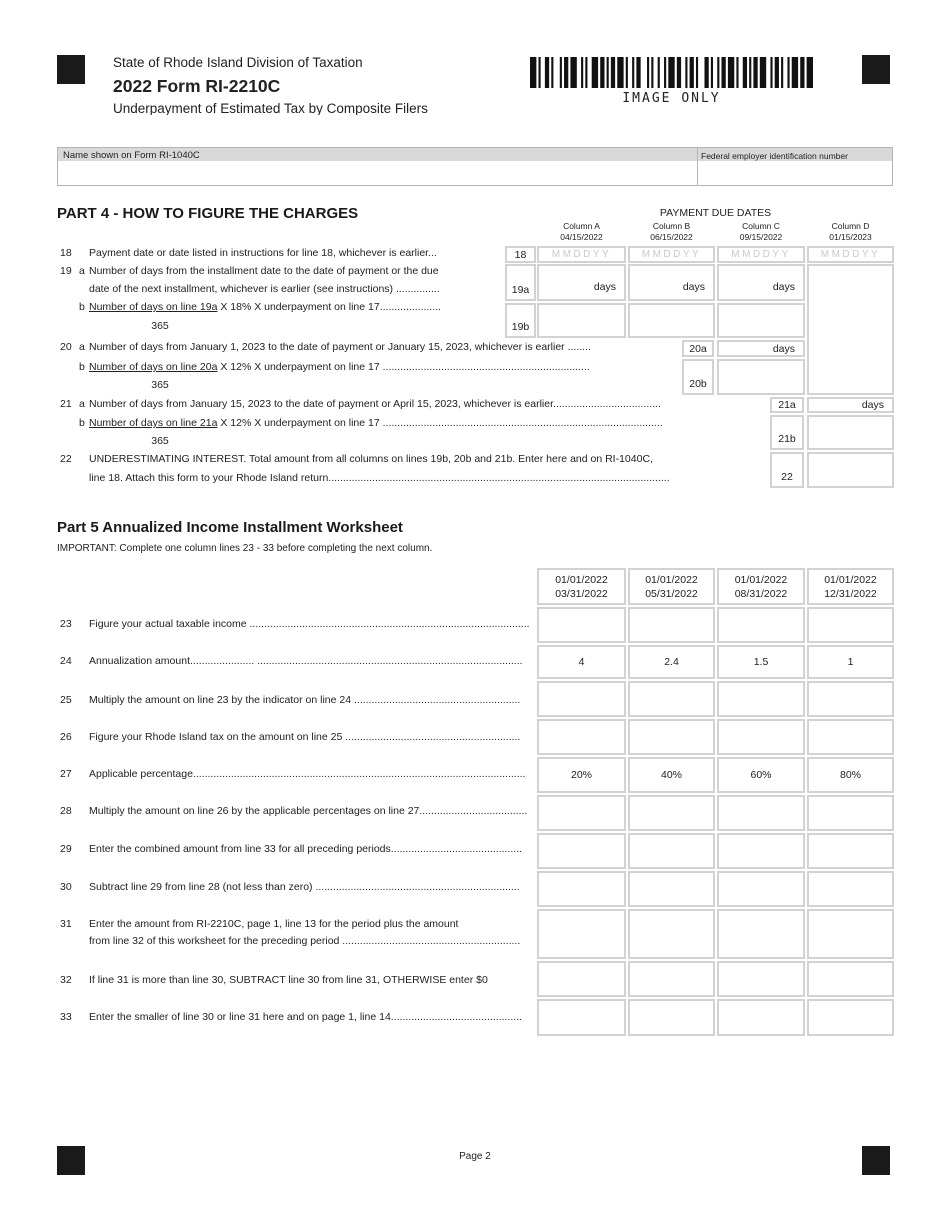  I want to click on cell-33-col-b, so click(671, 1017).